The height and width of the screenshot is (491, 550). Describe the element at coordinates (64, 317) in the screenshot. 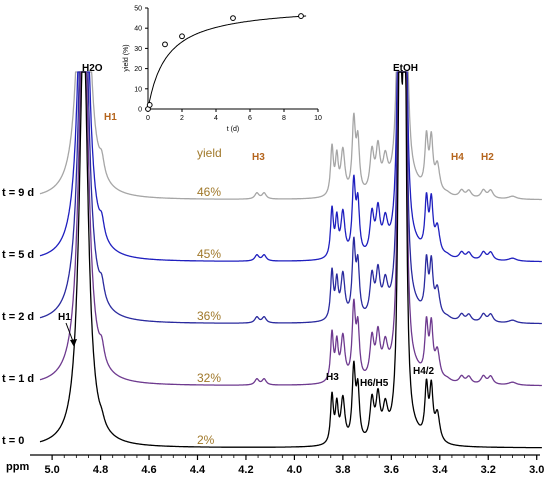

I see `peak-label-h1-bottom: H1` at that location.